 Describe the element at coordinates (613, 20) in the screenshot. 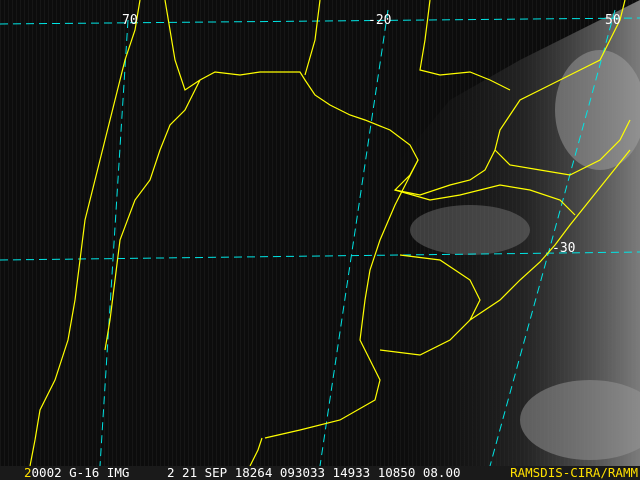

I see `grid-label-lon-50: 50` at that location.